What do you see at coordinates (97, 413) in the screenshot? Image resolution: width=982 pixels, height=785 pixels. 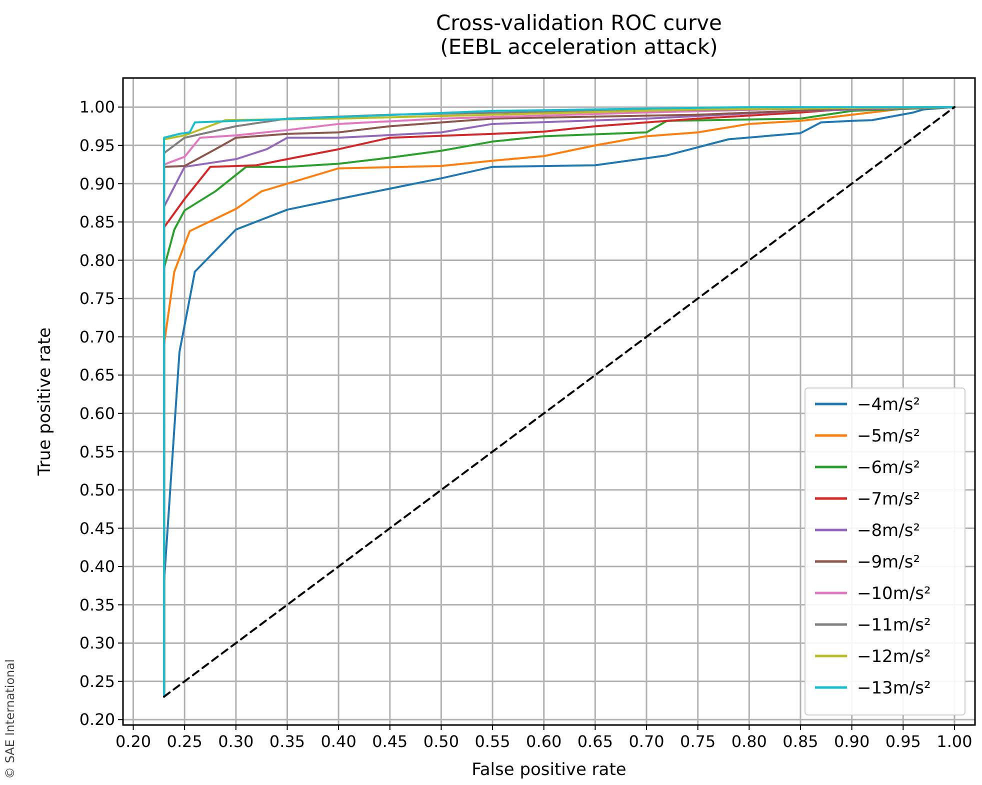 I see `y-tick-label: 0.60` at bounding box center [97, 413].